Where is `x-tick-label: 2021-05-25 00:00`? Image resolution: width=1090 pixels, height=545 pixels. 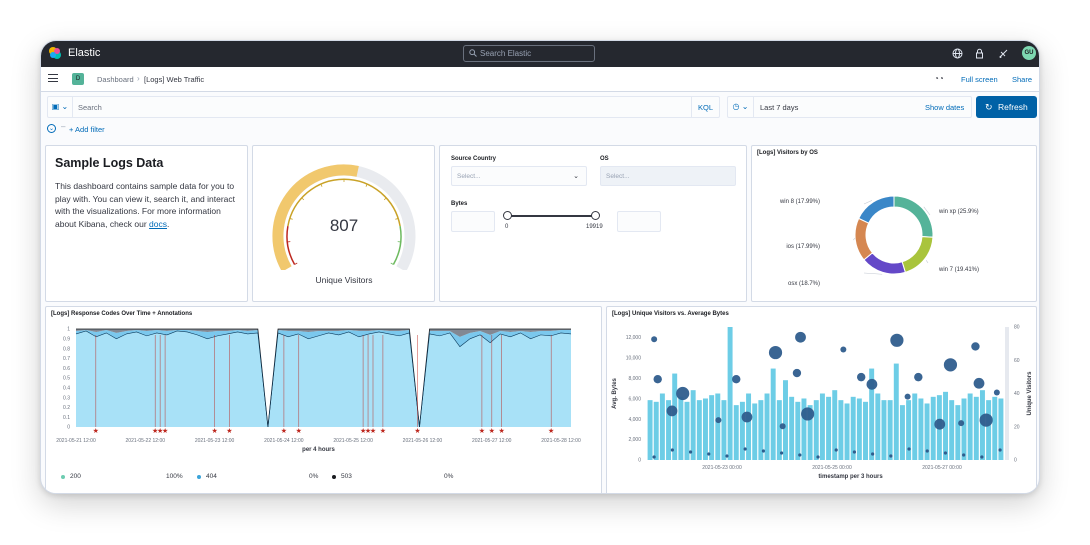 x-tick-label: 2021-05-25 00:00 is located at coordinates (832, 468).